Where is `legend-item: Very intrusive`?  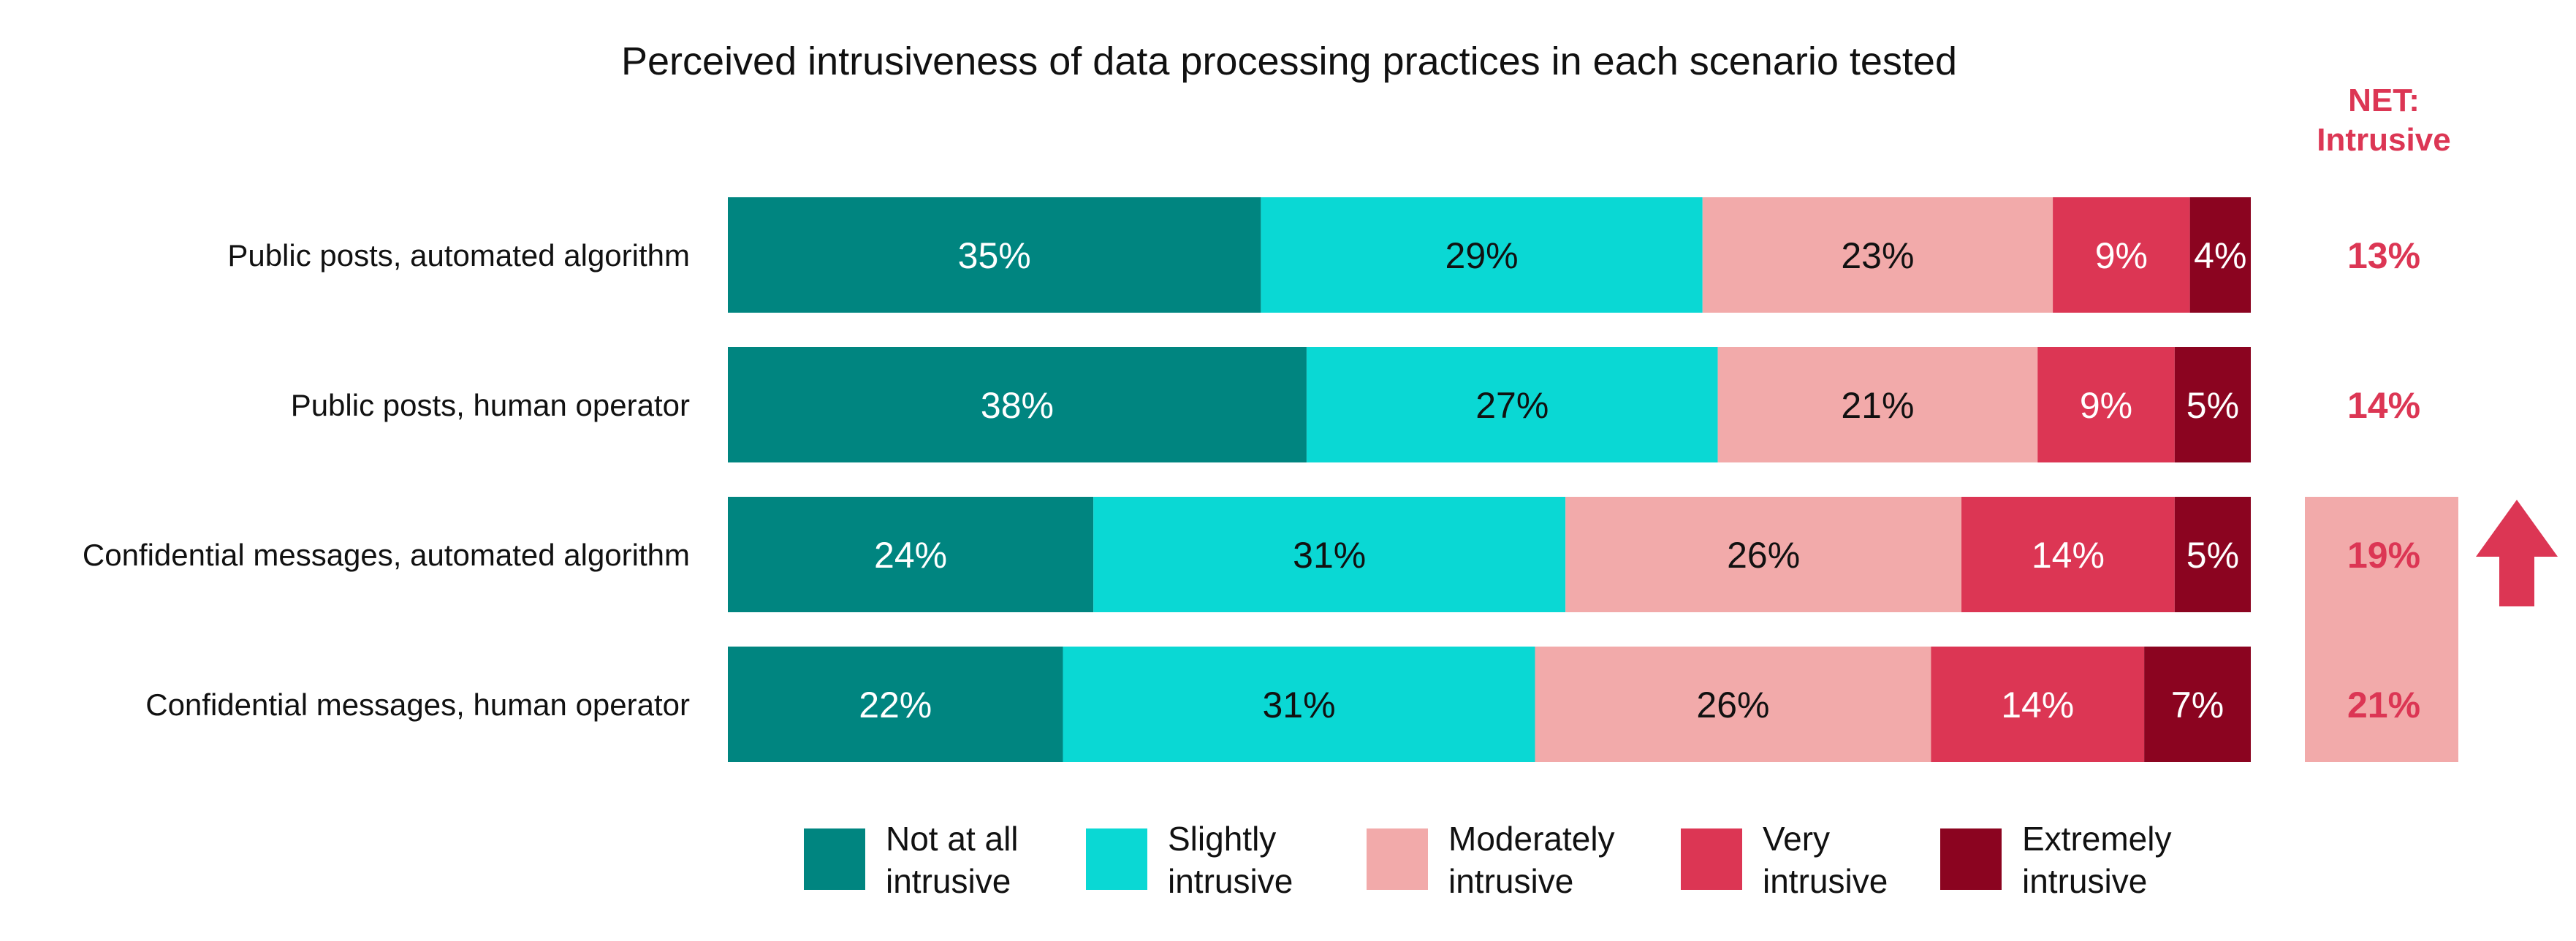 legend-item: Very intrusive is located at coordinates (1784, 860).